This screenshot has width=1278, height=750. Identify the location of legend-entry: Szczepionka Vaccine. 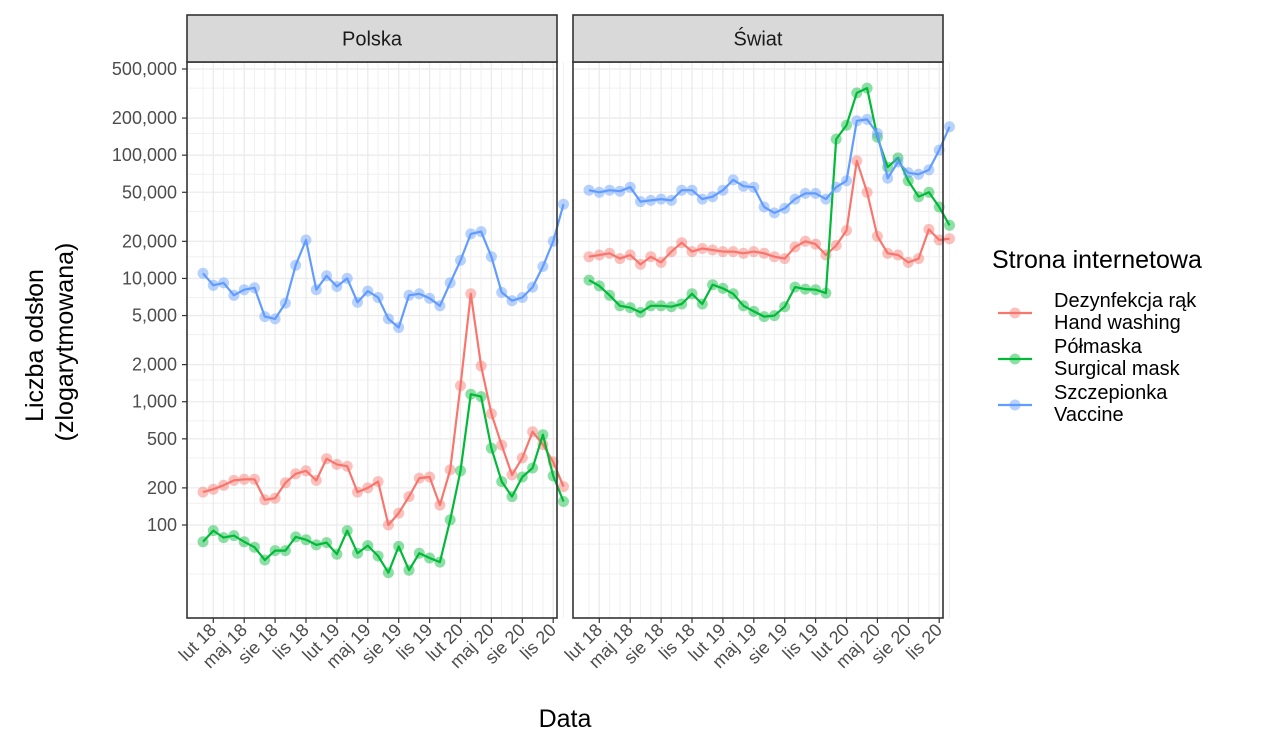
(1083, 404).